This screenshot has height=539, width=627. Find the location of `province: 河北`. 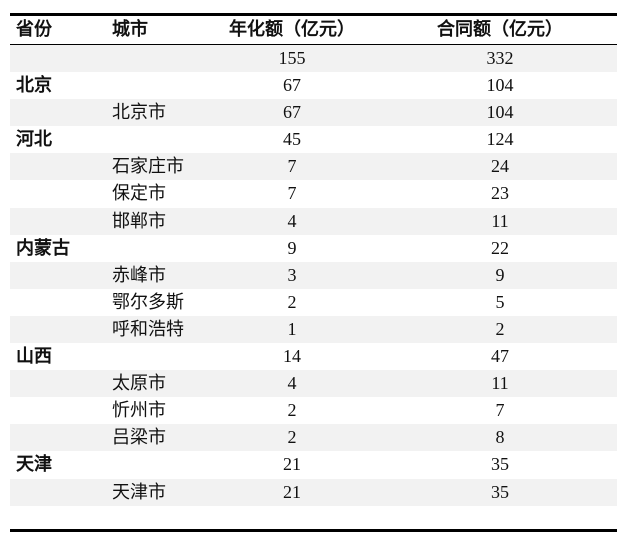

province: 河北 is located at coordinates (34, 140).